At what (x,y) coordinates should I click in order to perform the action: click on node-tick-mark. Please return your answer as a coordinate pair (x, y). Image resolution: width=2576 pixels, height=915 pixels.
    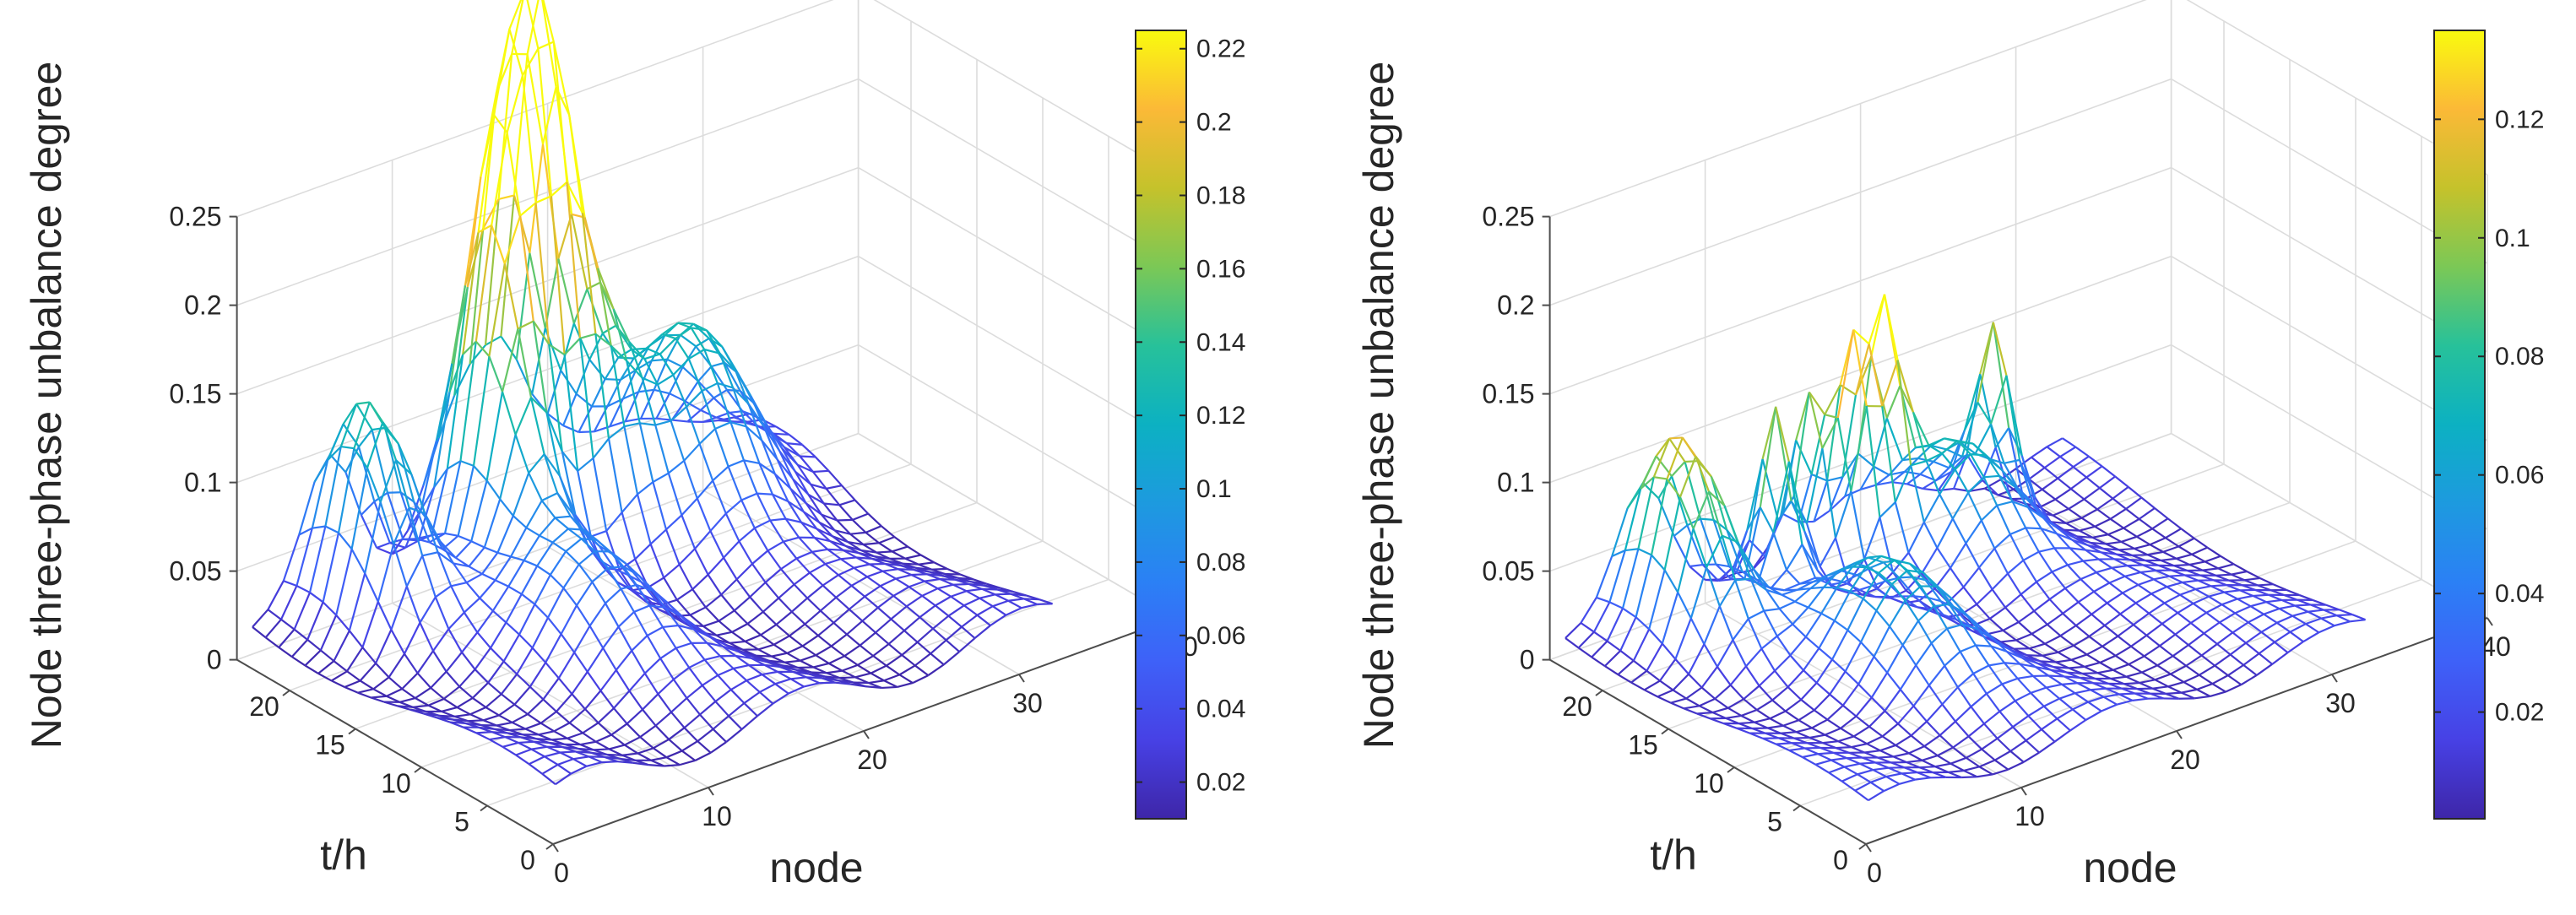
    Looking at the image, I should click on (2179, 734).